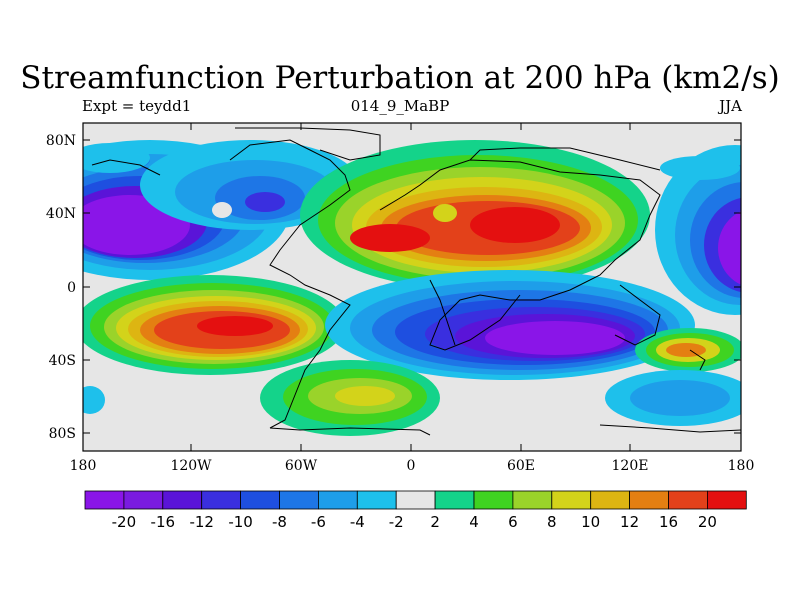  What do you see at coordinates (201, 522) in the screenshot?
I see `colorbar-label: -12` at bounding box center [201, 522].